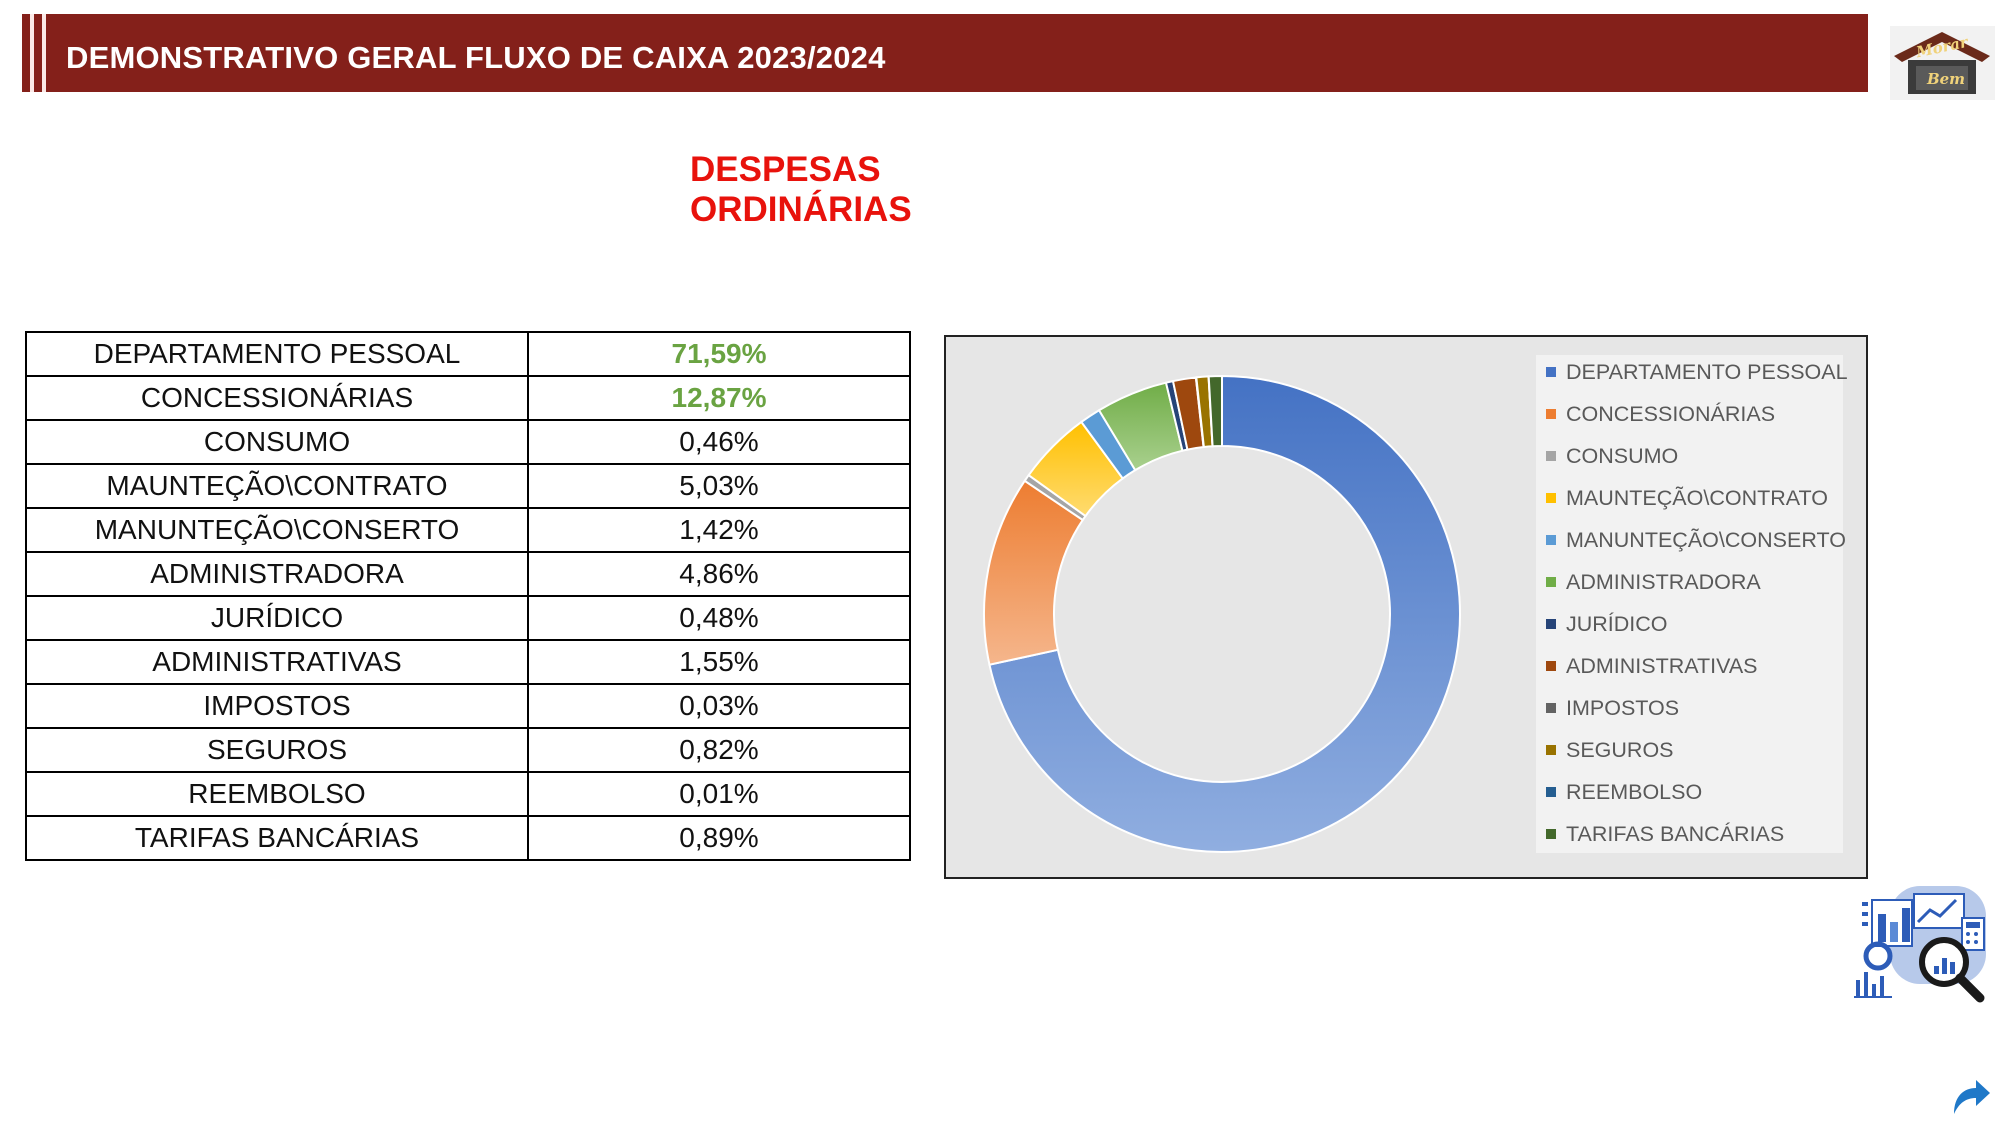  I want to click on table-row: CONCESSIONÁRIAS 12,87%, so click(468, 398).